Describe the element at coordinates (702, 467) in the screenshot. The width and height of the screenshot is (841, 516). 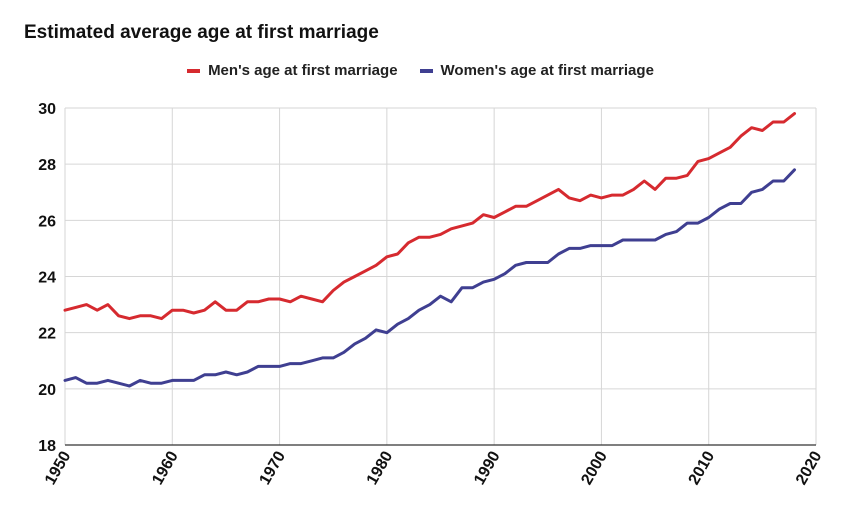
I see `x-tick-label-2010: 2010` at that location.